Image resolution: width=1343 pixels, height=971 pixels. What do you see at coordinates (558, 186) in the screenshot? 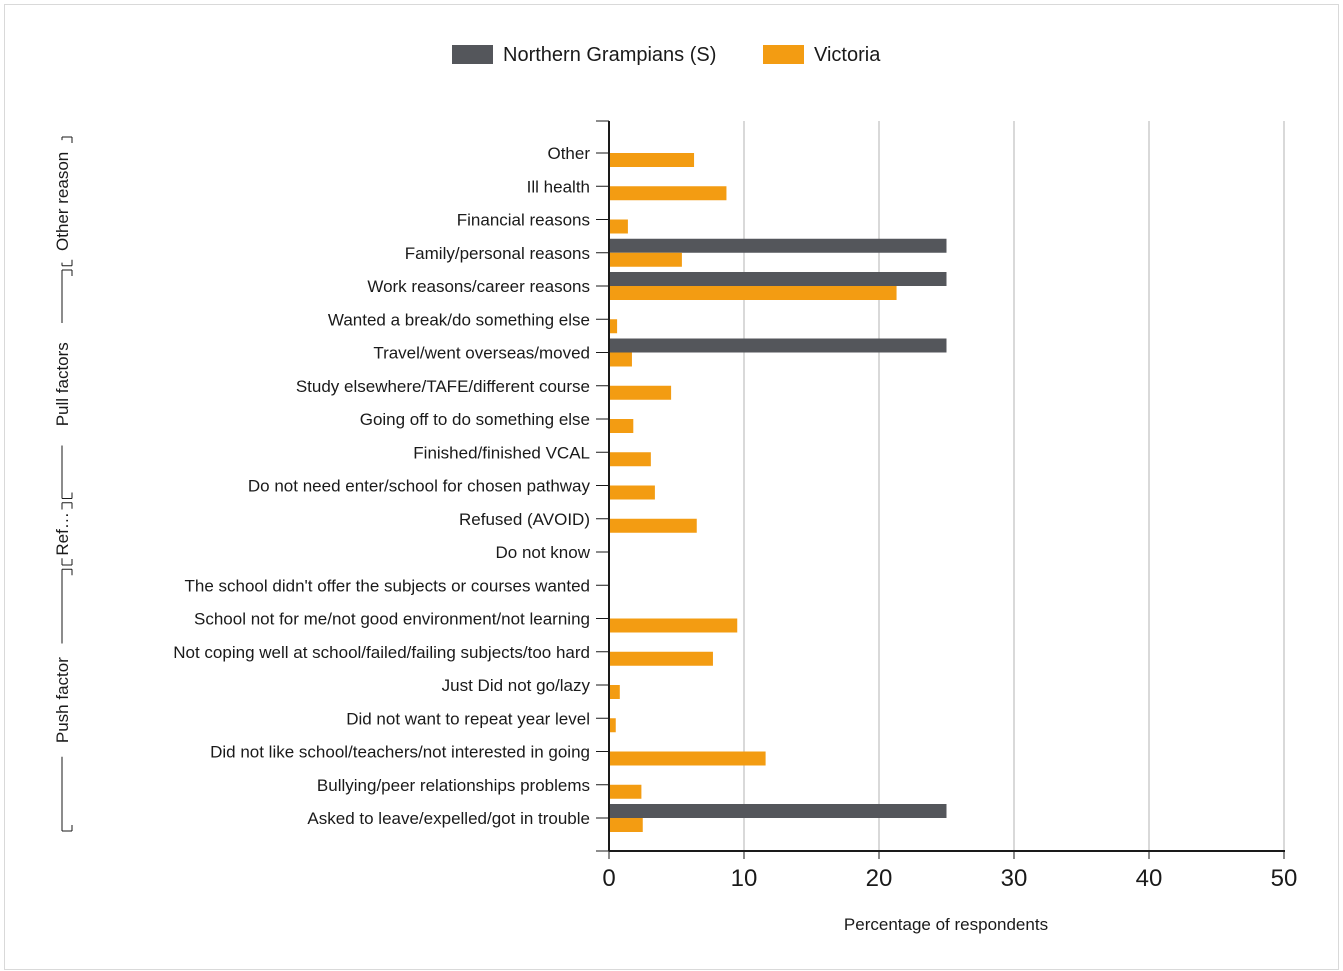
I see `category-label: Ill health` at bounding box center [558, 186].